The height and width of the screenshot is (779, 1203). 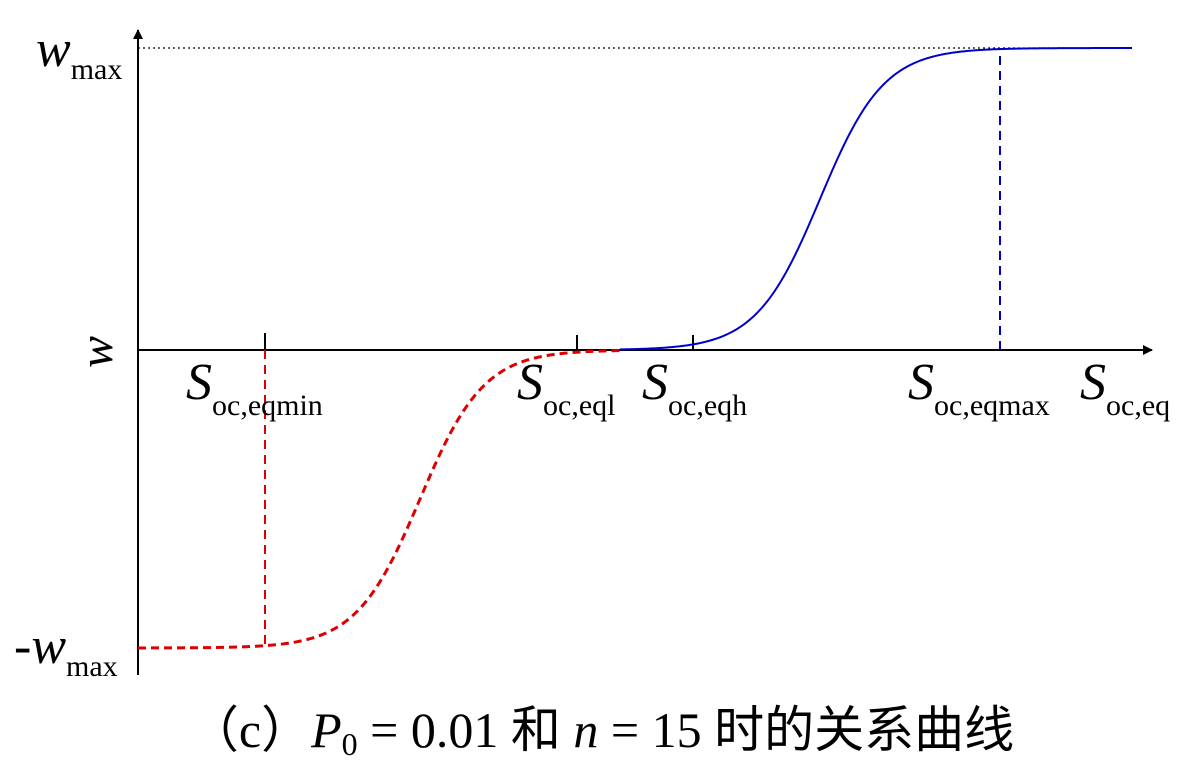 What do you see at coordinates (349, 744) in the screenshot?
I see `caption-p-sub: 0` at bounding box center [349, 744].